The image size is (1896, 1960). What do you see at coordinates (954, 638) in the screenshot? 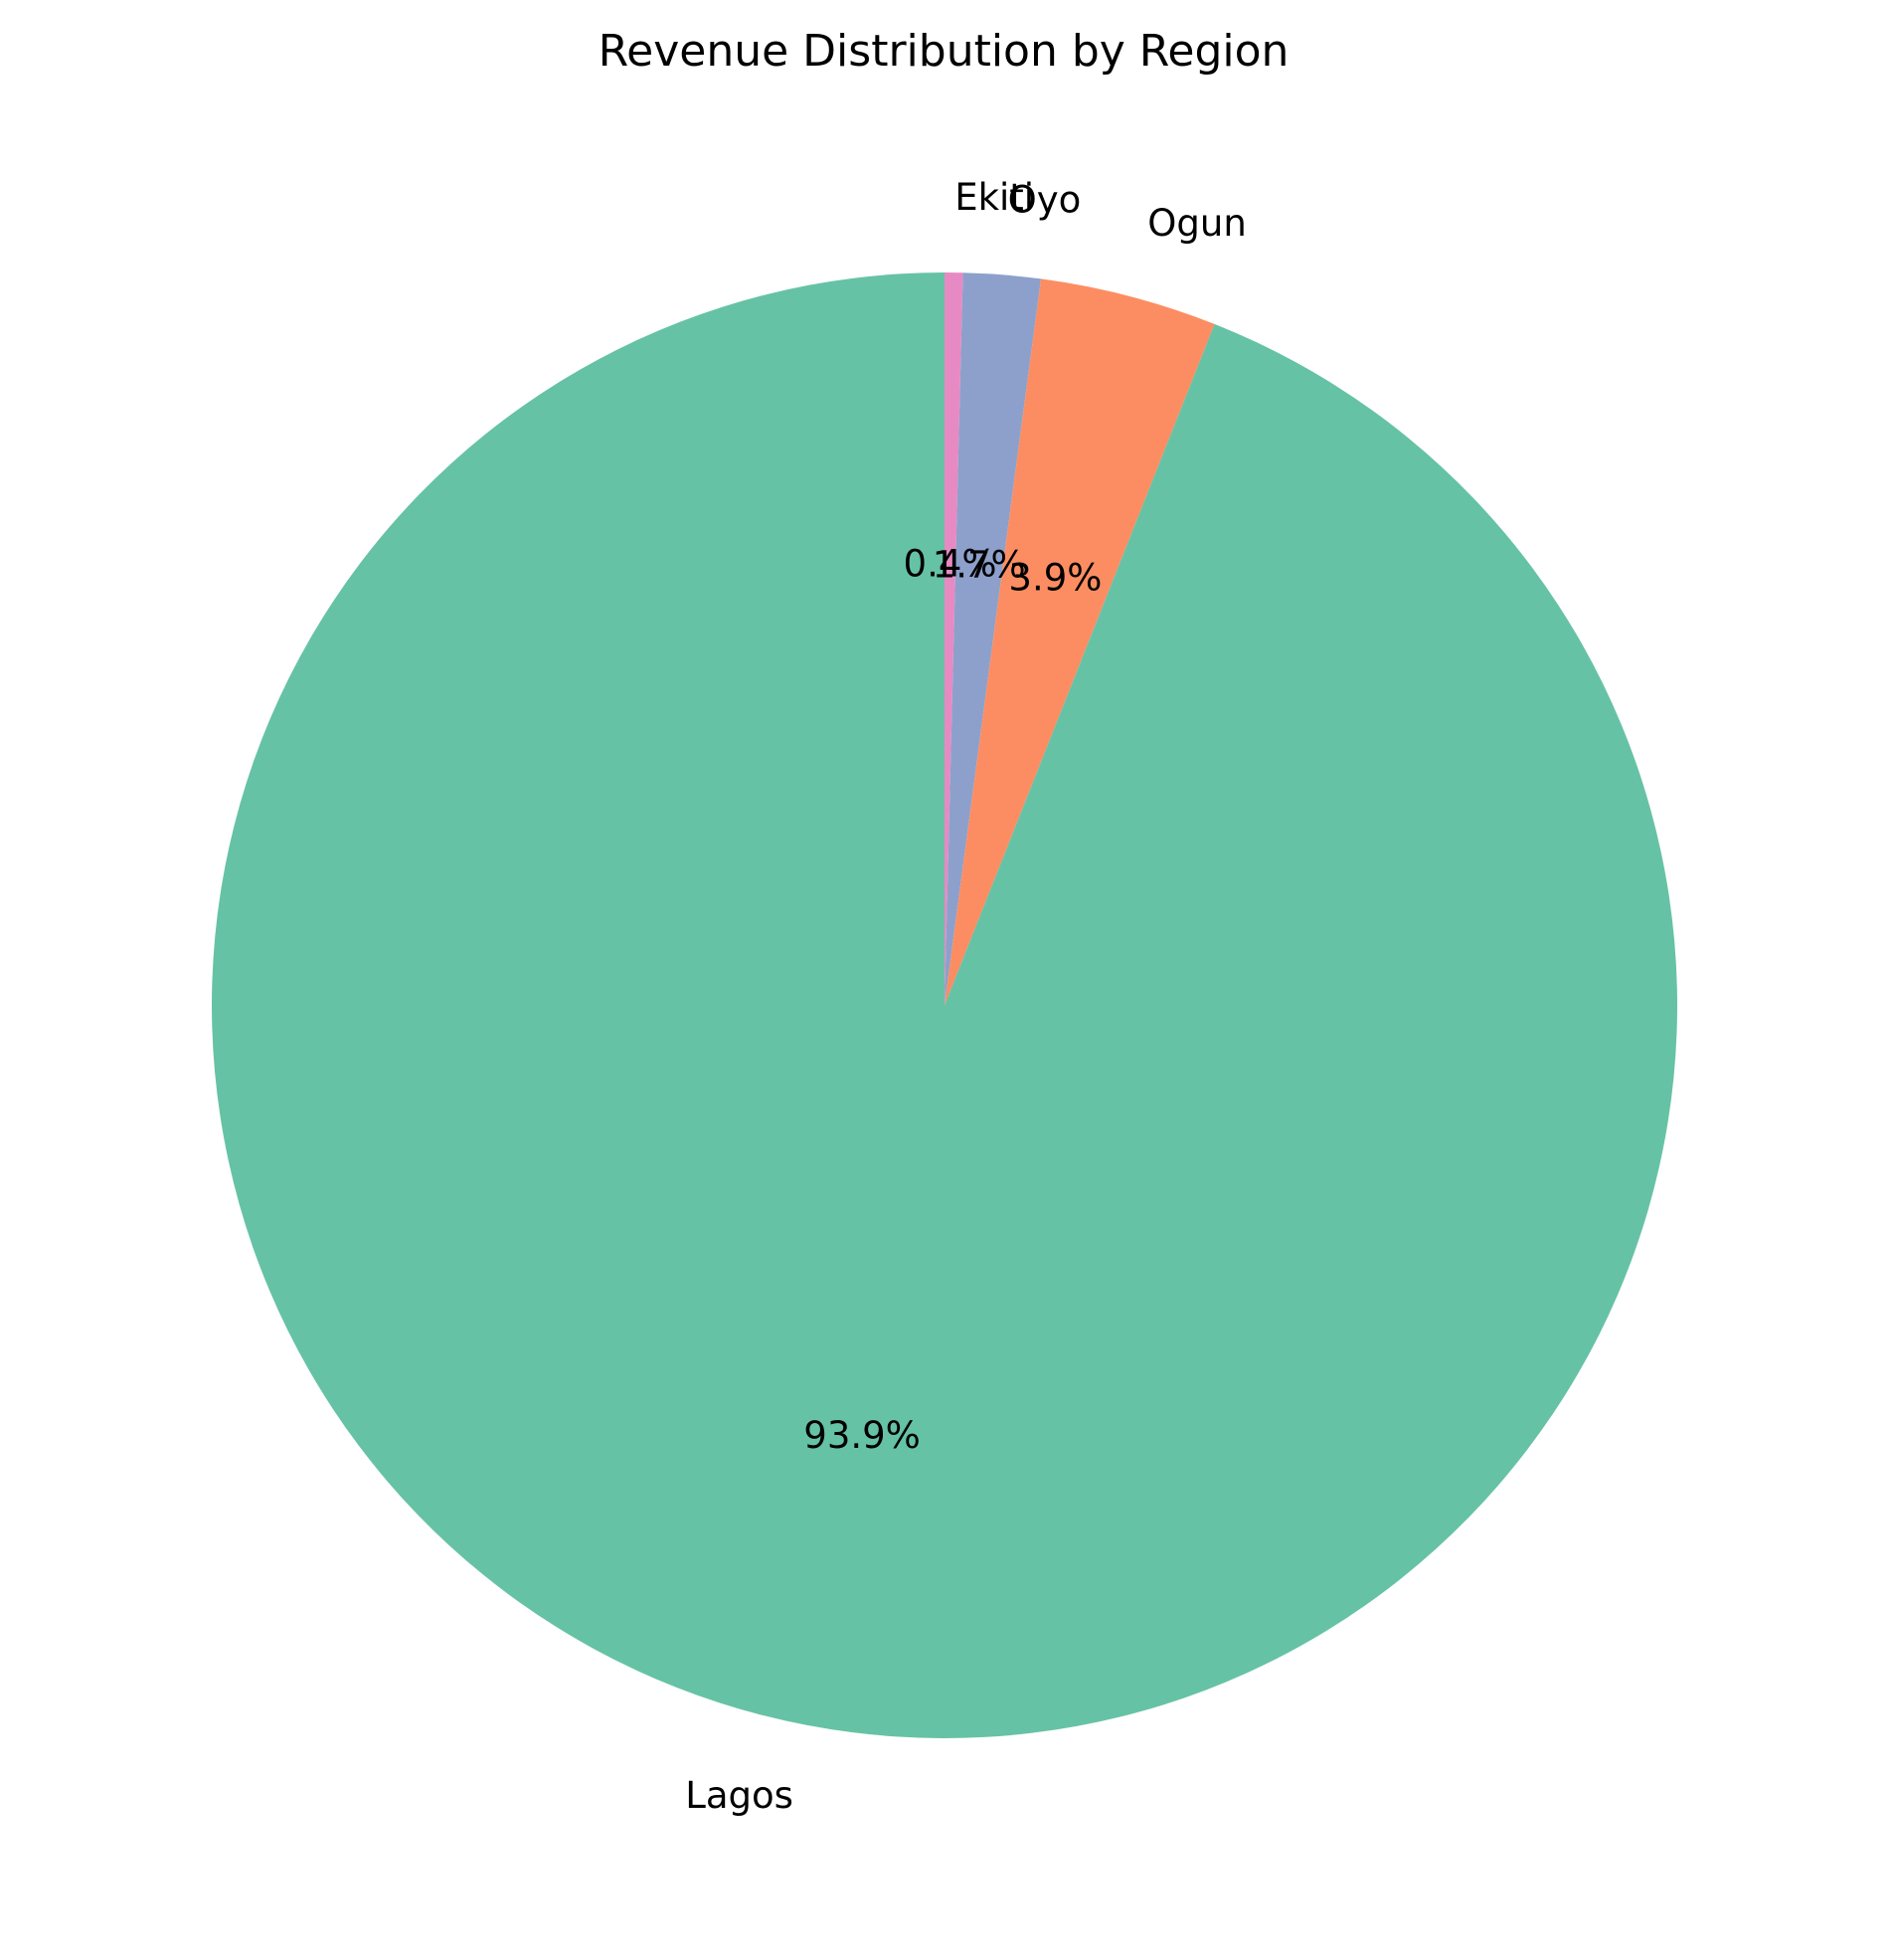
I see `pie-slice-ekiti` at bounding box center [954, 638].